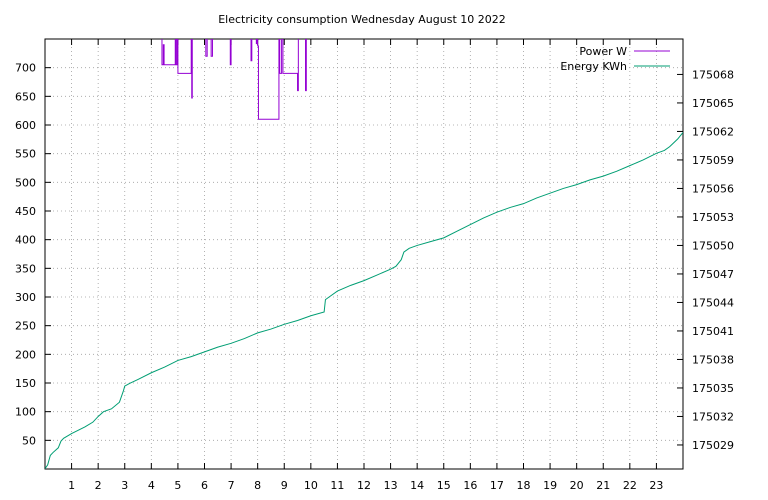 This screenshot has height=500, width=768. I want to click on y2-tick-label: 175038, so click(713, 359).